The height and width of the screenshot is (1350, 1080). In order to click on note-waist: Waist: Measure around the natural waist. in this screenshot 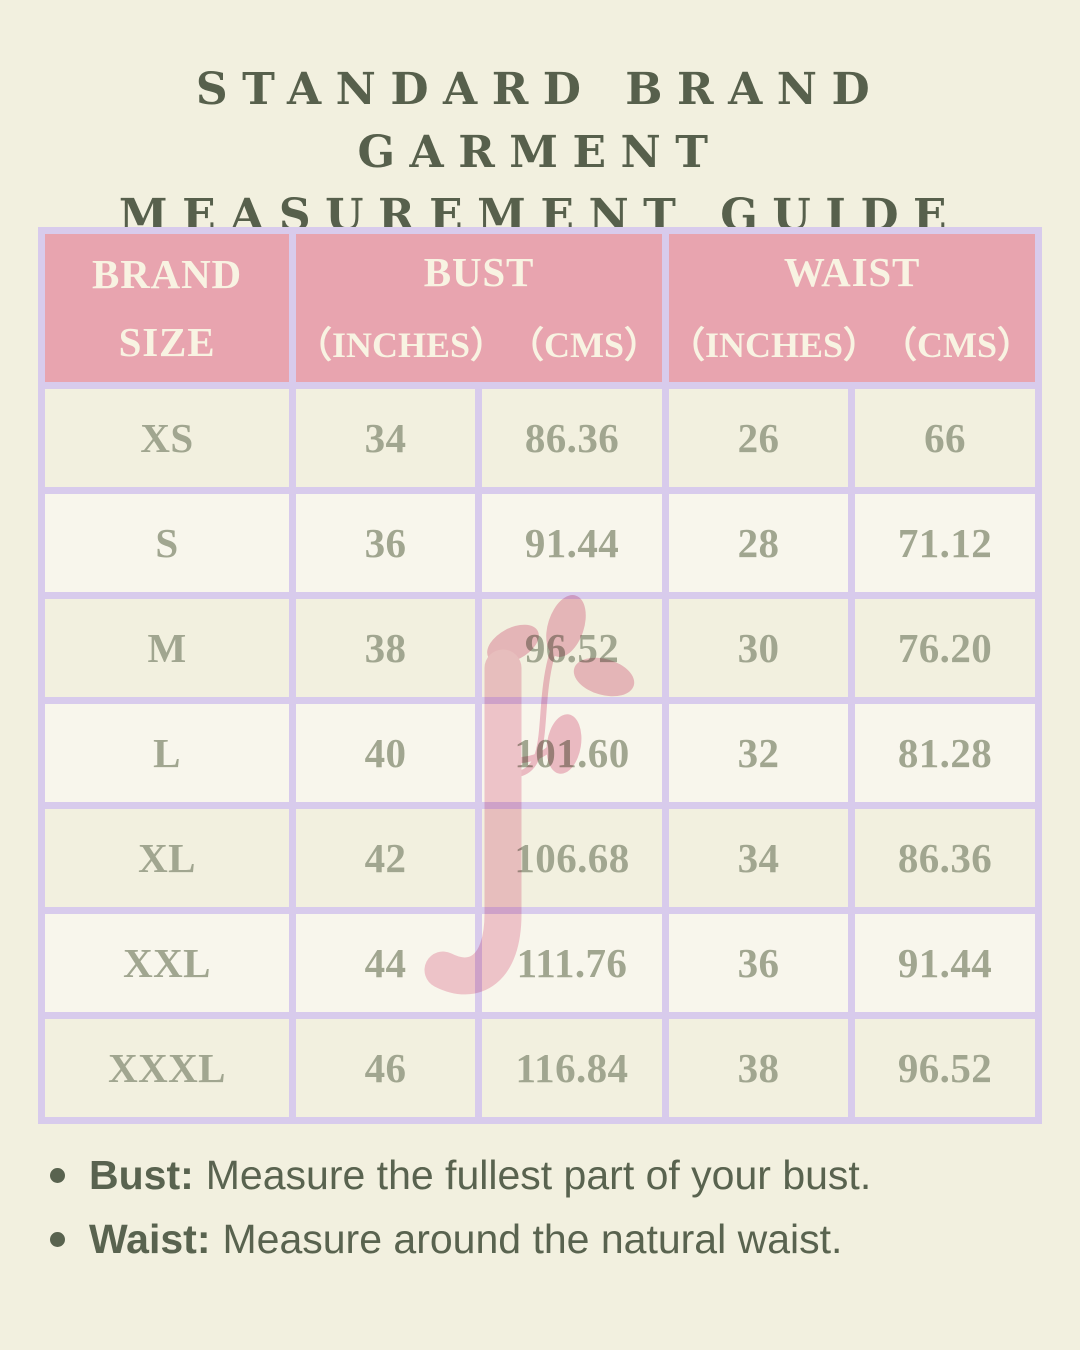, I will do `click(550, 1239)`.